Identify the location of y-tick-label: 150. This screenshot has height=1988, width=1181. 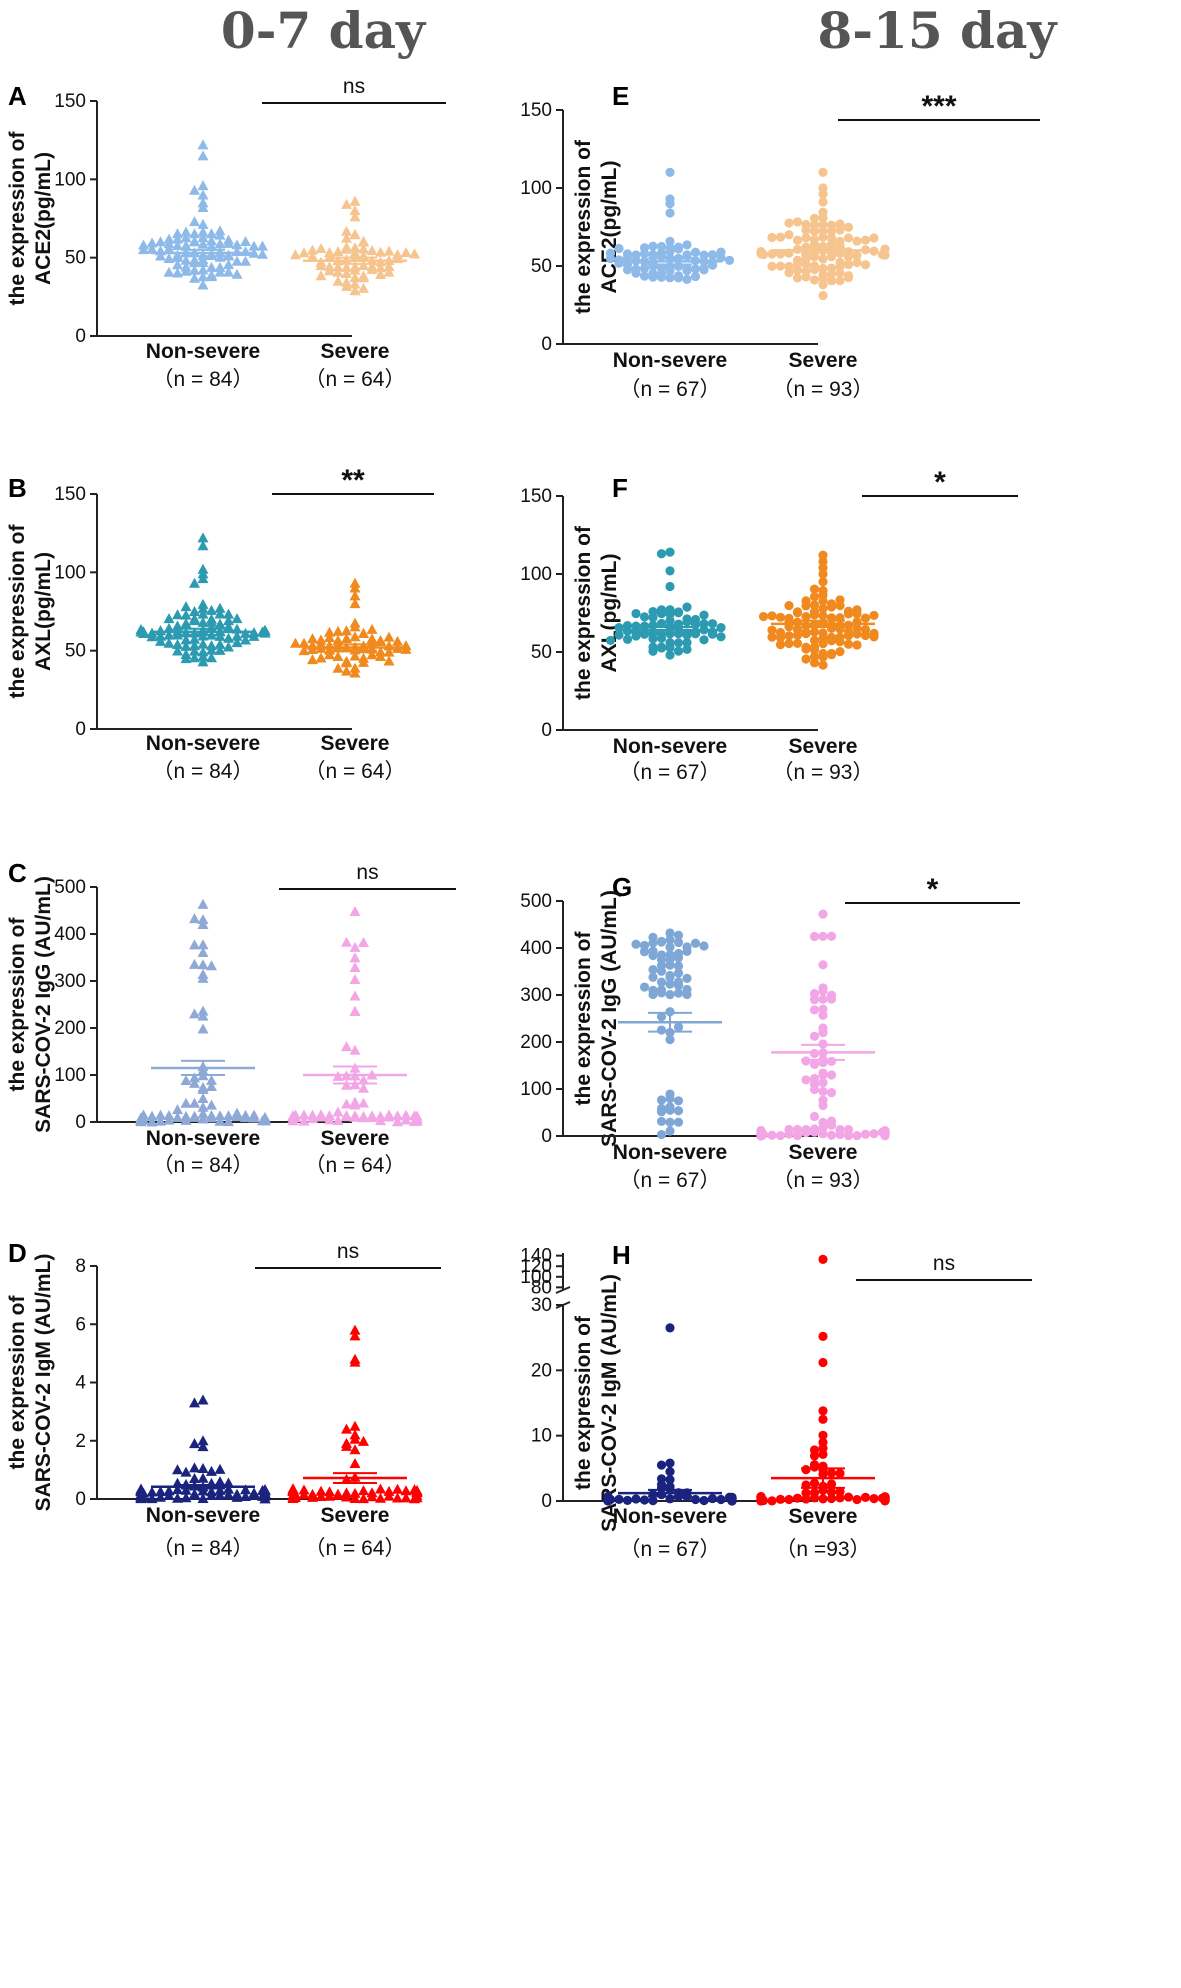
(70, 101).